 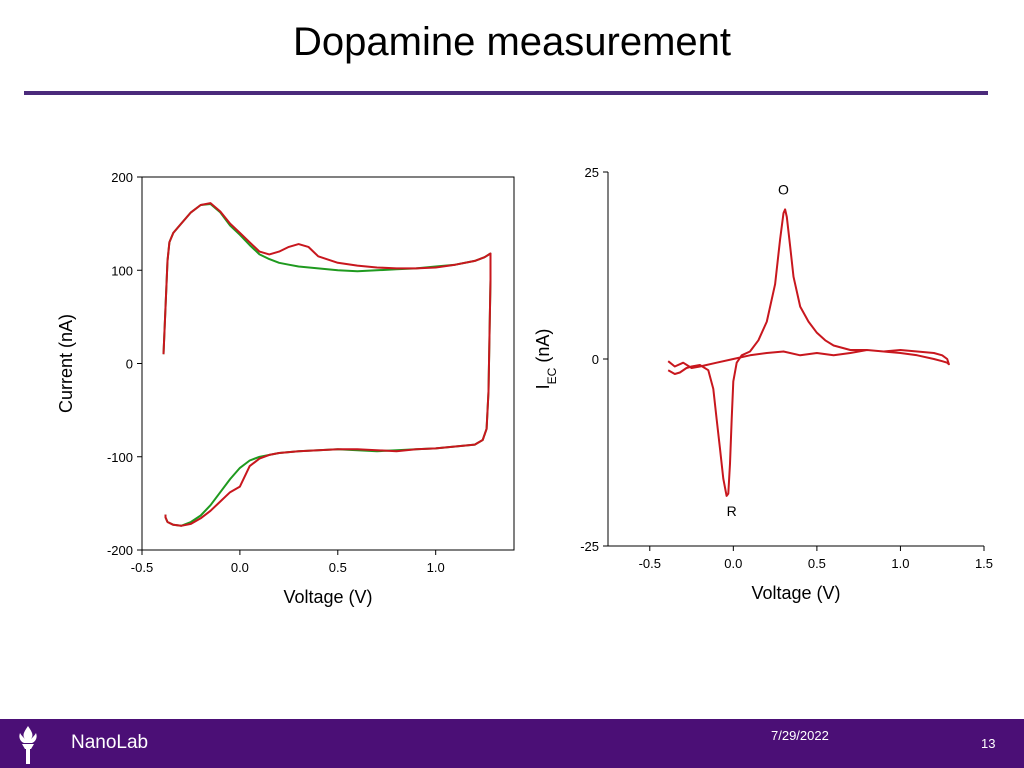 I want to click on footer-date: 7/29/2022, so click(x=800, y=735).